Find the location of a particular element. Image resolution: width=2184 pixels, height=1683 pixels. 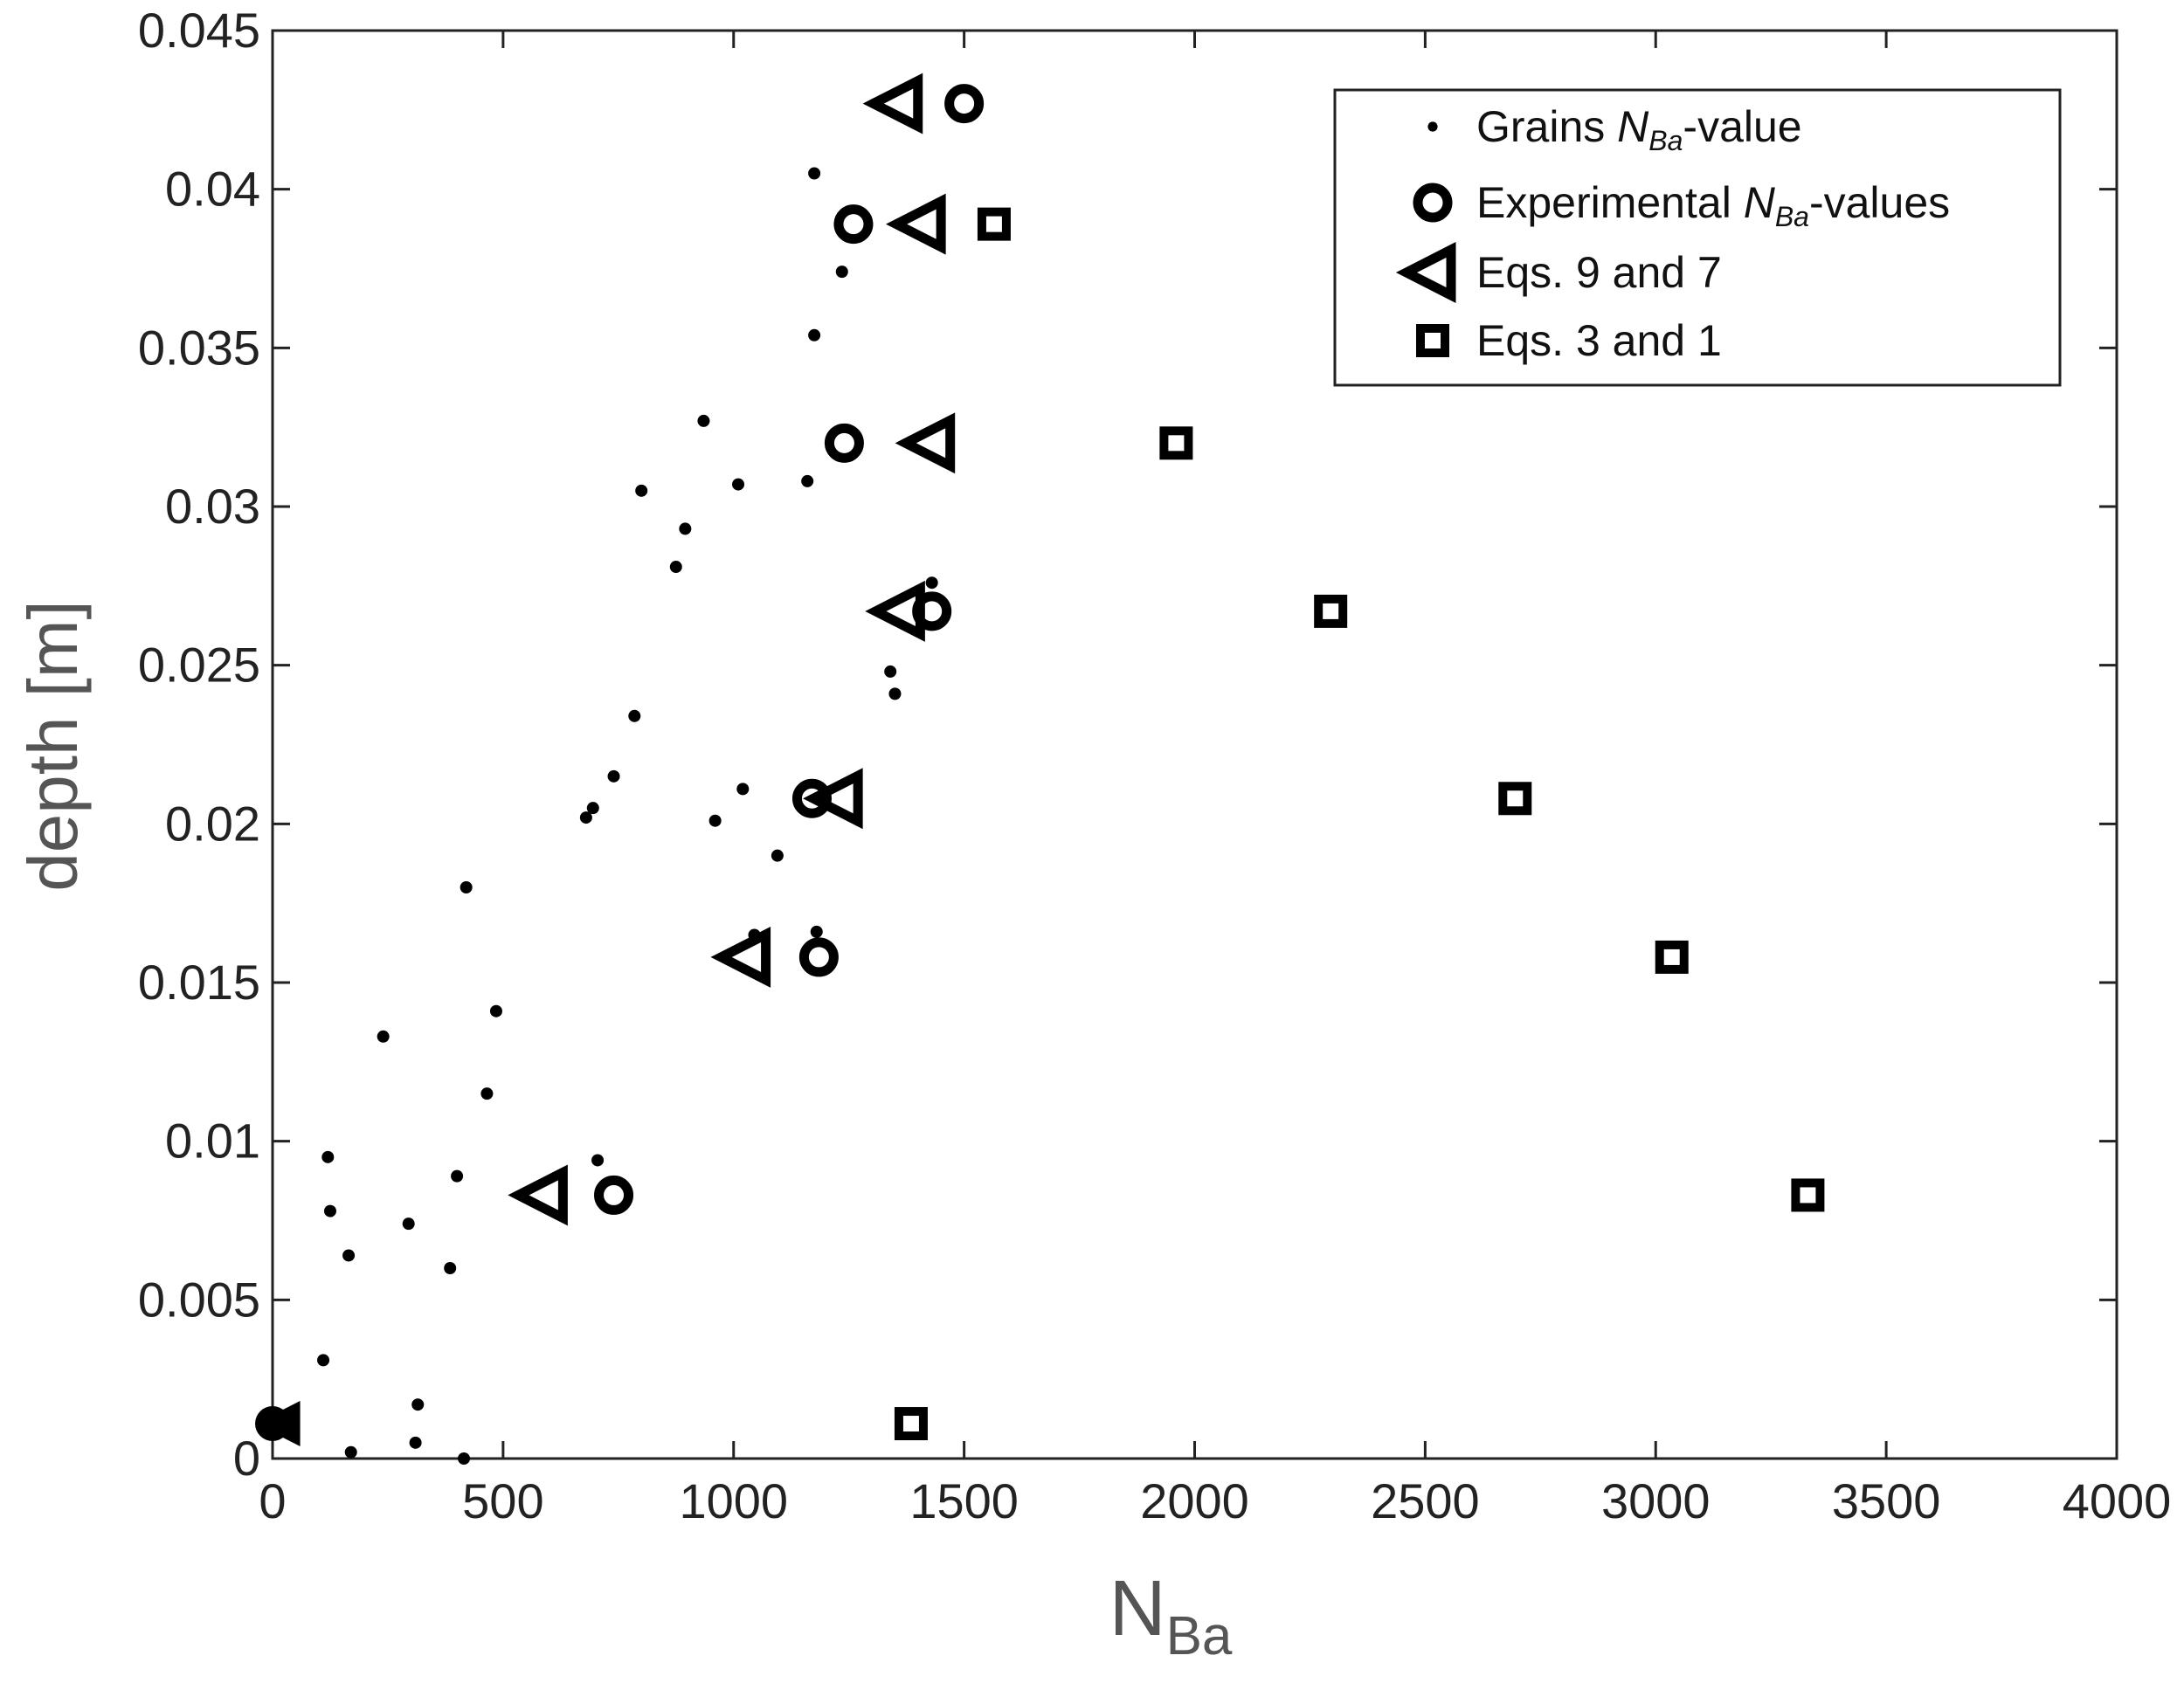

legend-entry-label: Experimental NBa-values is located at coordinates (1713, 205).